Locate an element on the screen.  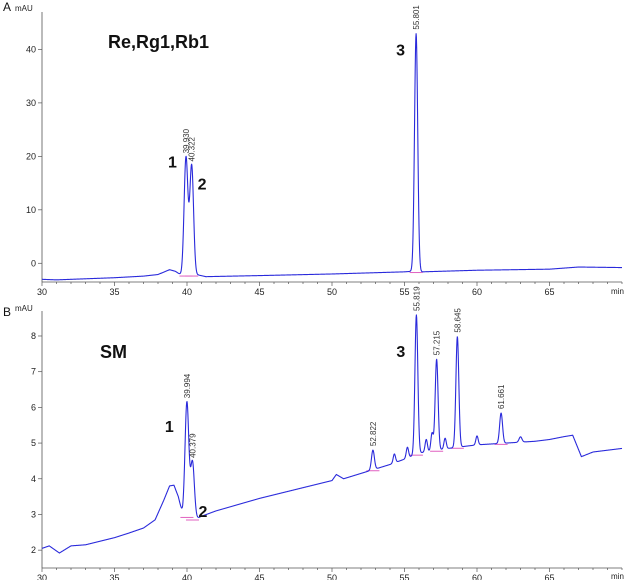
peak-rt-label: 55.819 is located at coordinates (416, 298).